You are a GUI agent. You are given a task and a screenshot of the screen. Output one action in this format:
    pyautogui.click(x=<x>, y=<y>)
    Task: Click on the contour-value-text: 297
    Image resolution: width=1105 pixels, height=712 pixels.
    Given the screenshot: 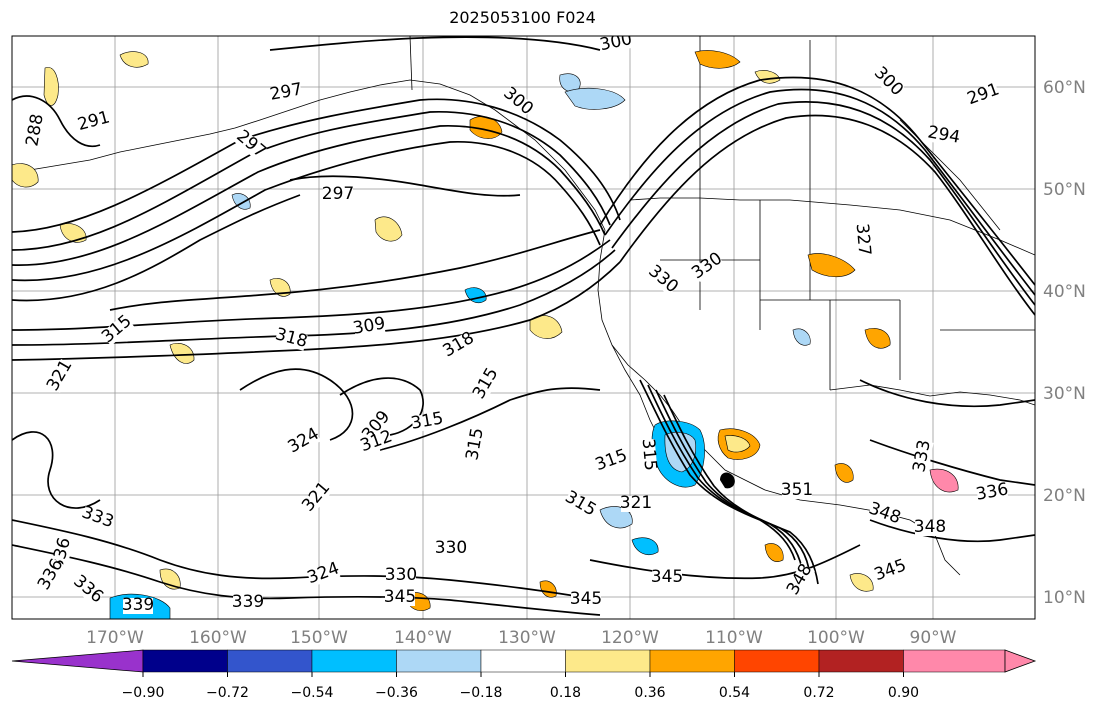 What is the action you would take?
    pyautogui.click(x=338, y=194)
    